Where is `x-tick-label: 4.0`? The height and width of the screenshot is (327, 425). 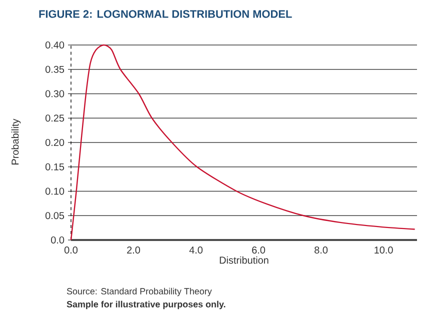
x-tick-label: 4.0 is located at coordinates (196, 250).